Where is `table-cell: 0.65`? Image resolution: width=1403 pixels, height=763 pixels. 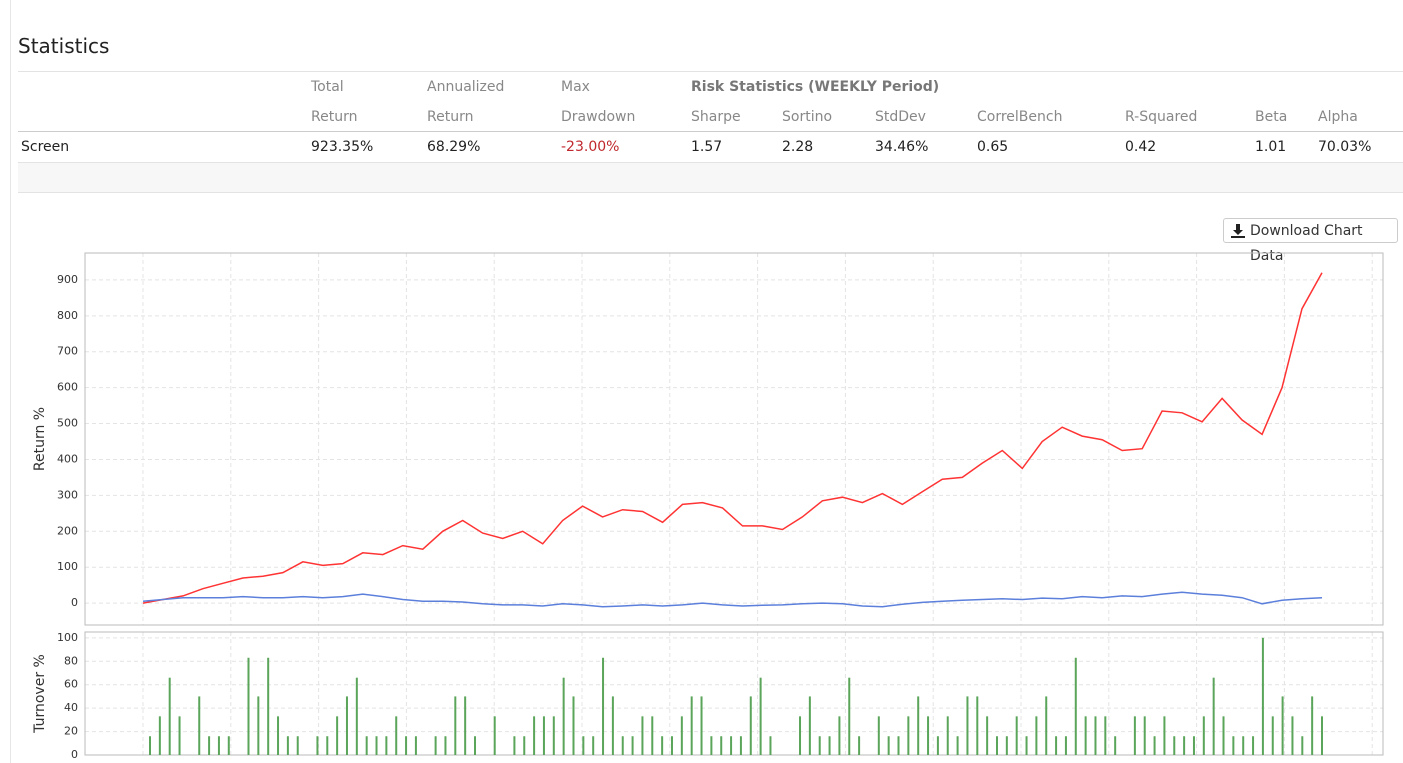 table-cell: 0.65 is located at coordinates (993, 147).